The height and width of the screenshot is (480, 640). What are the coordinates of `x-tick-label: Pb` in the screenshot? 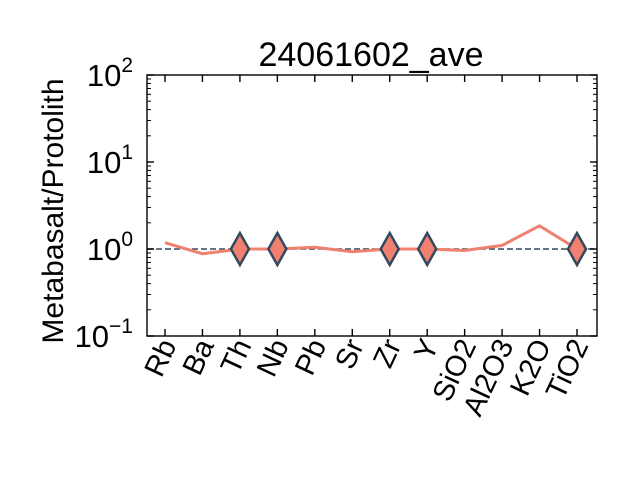 It's located at (311, 357).